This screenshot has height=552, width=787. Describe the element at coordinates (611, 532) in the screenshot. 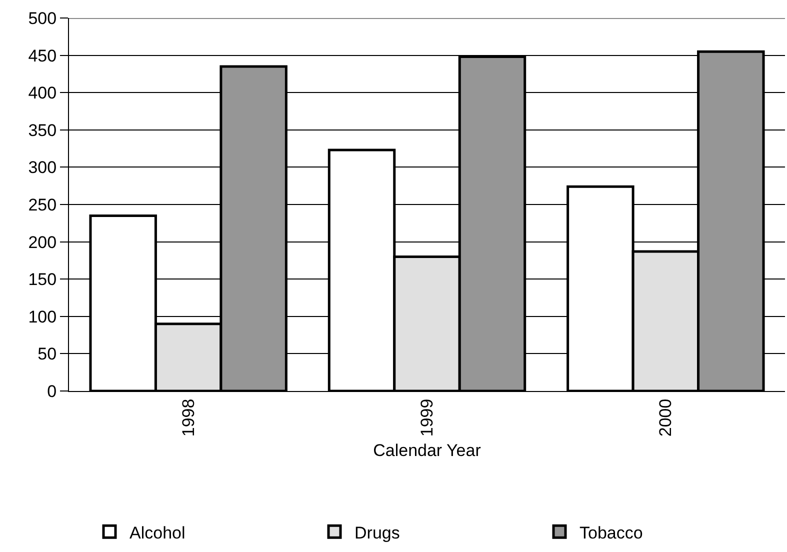

I see `legend-label: Tobacco` at that location.